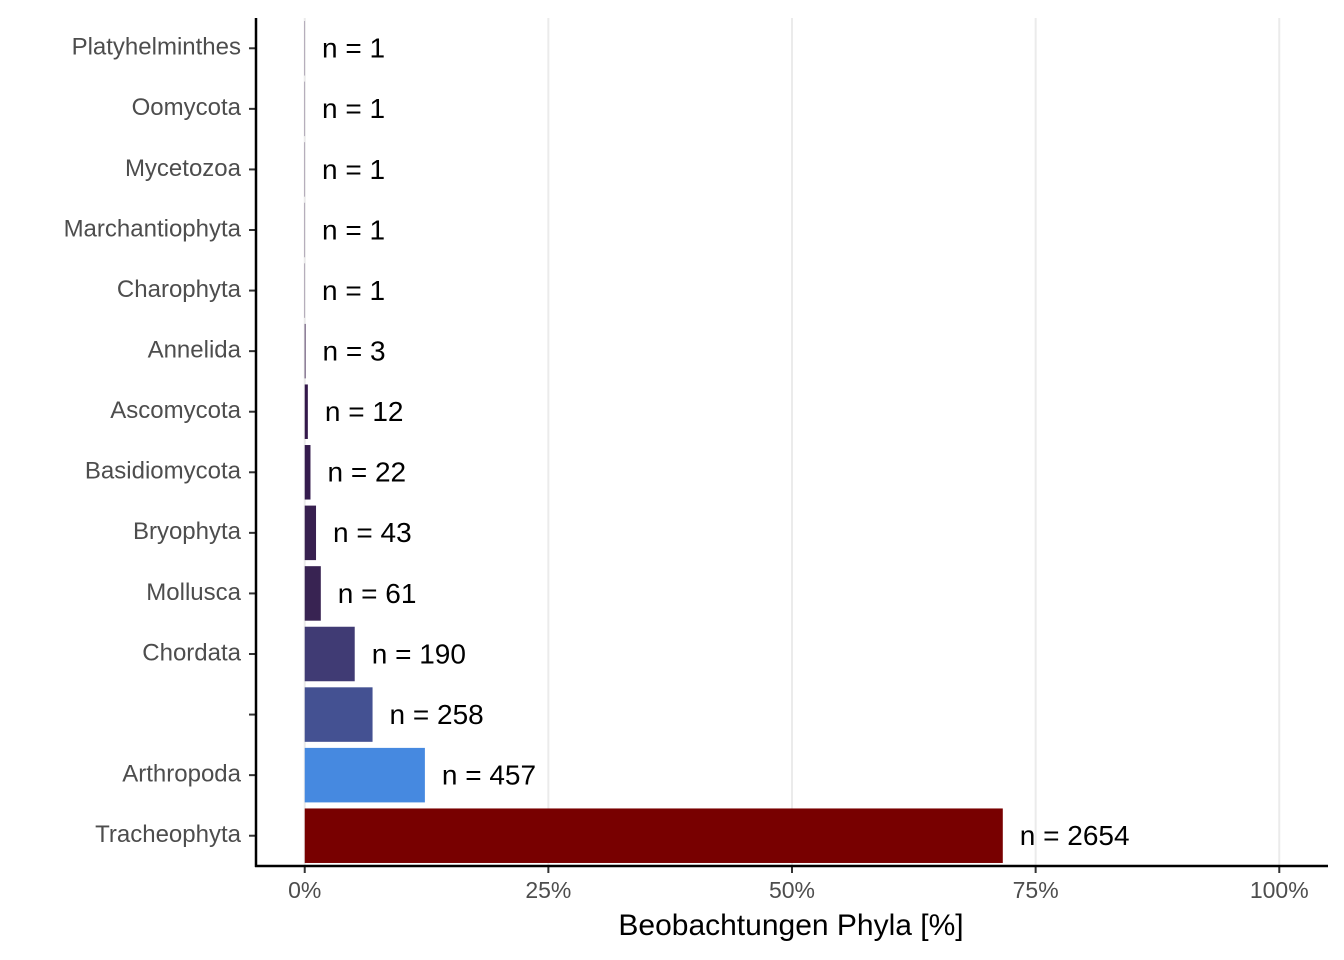 This screenshot has height=960, width=1344. Describe the element at coordinates (437, 714) in the screenshot. I see `data-label: n = 258` at that location.